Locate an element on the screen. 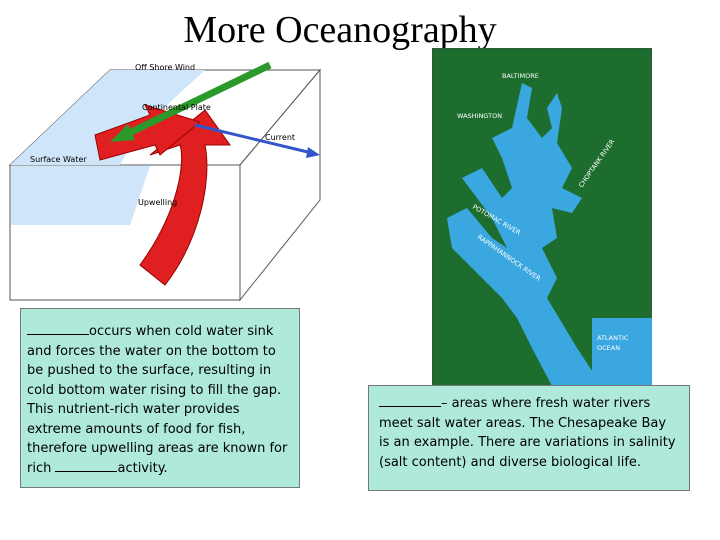 The width and height of the screenshot is (720, 540). surface-arrow is located at coordinates (148, 132).